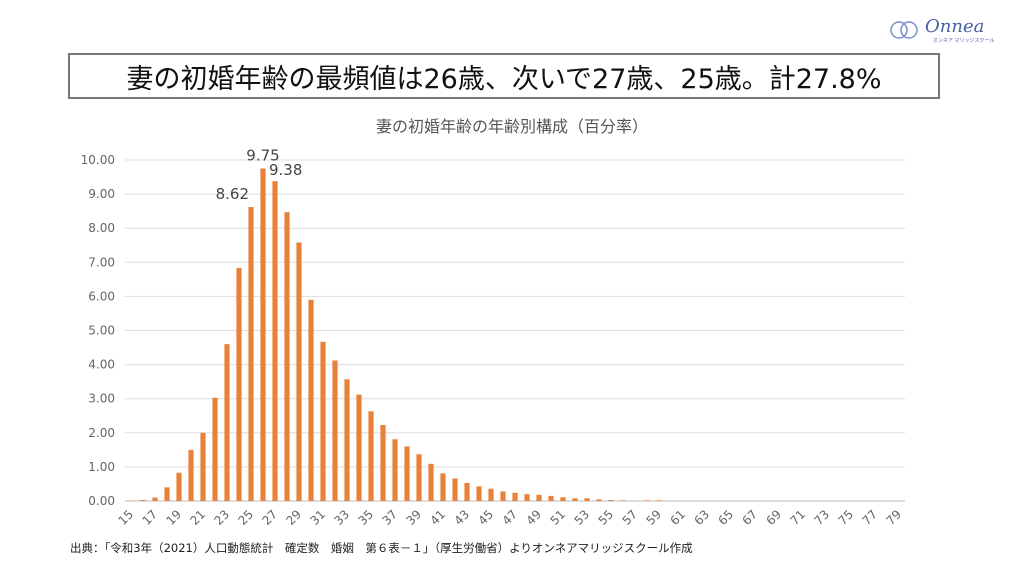  What do you see at coordinates (413, 517) in the screenshot?
I see `x-tick-label: 39` at bounding box center [413, 517].